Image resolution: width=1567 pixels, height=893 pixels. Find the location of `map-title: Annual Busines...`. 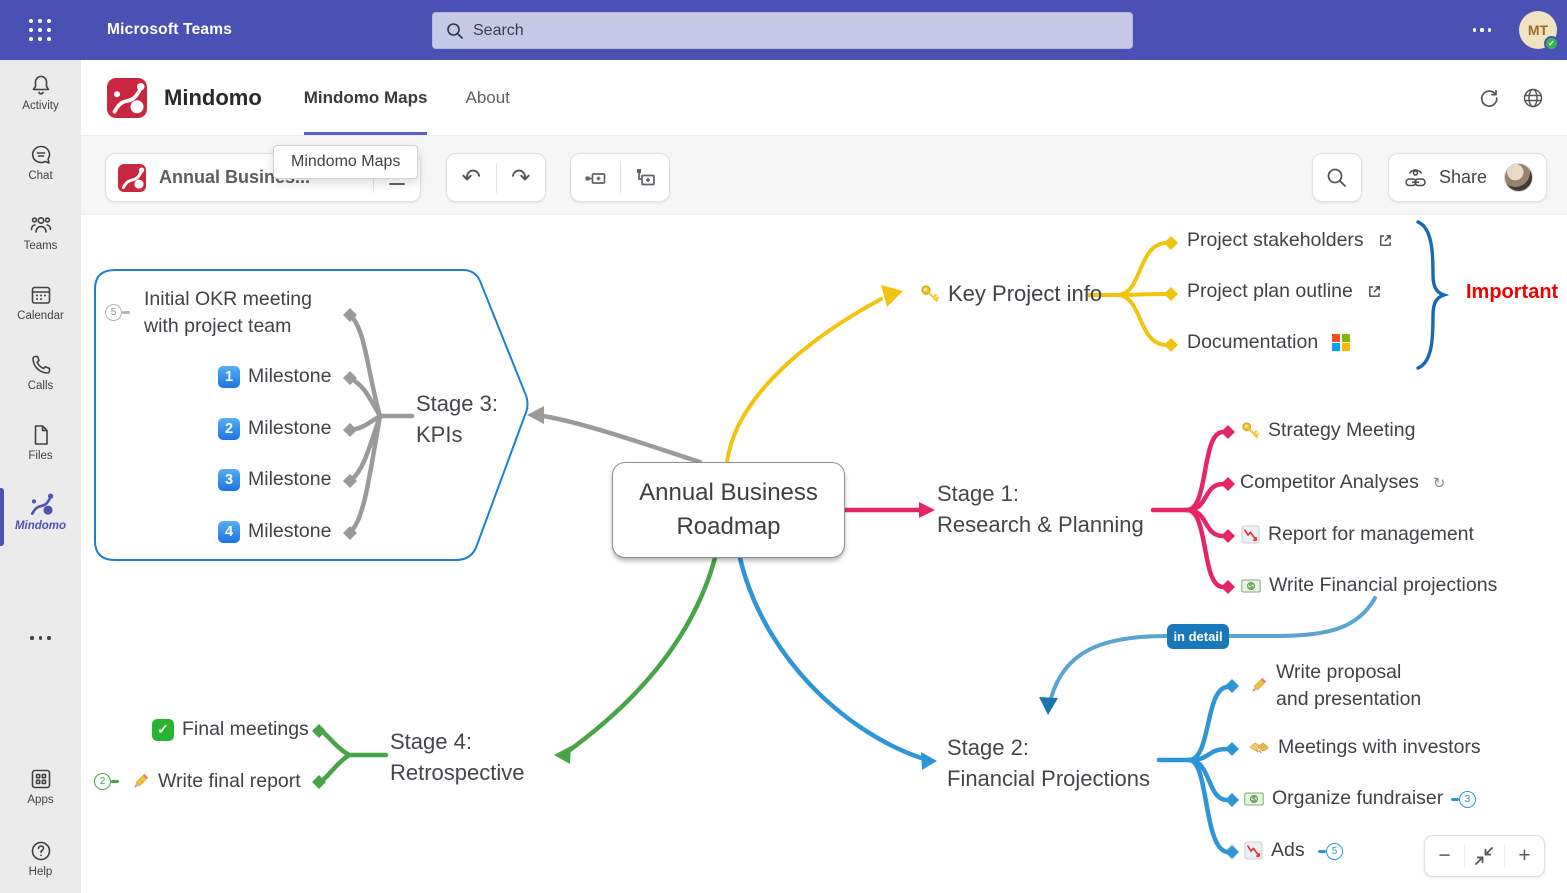

map-title: Annual Busines... is located at coordinates (235, 177).